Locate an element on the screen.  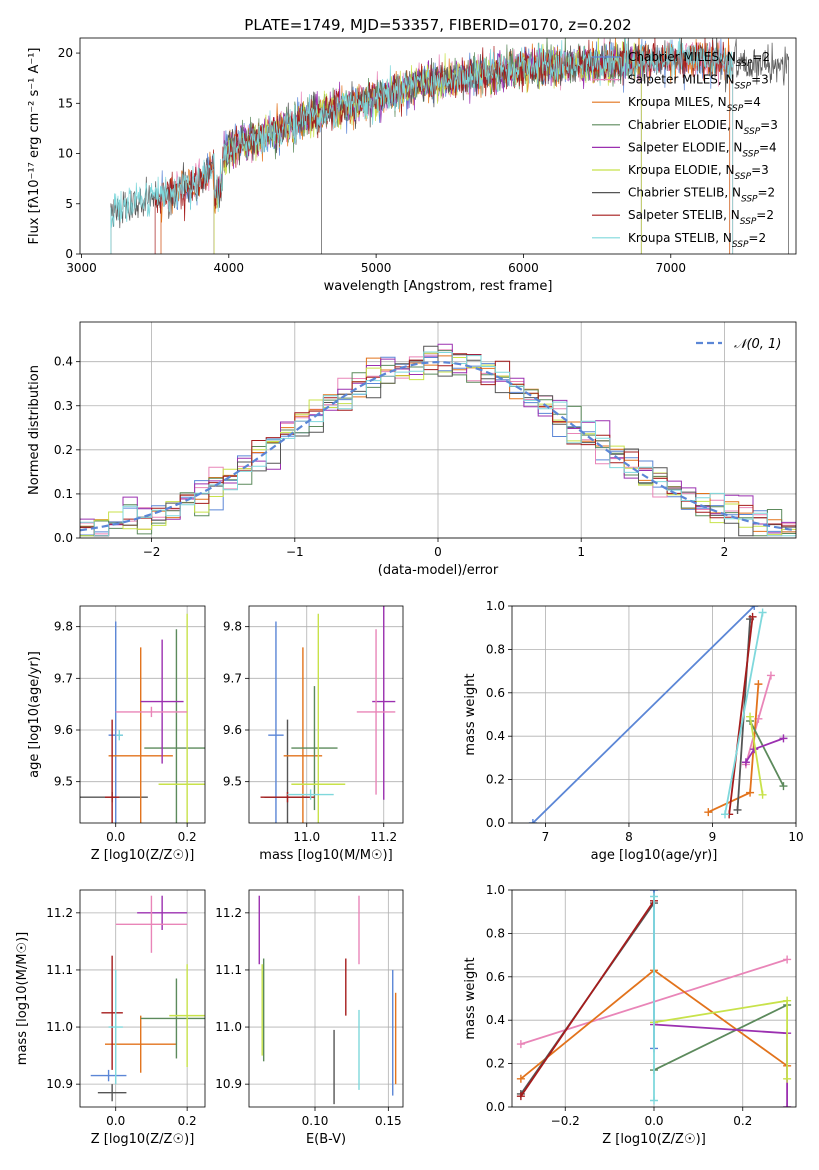
y-tick-label: 1.0 is located at coordinates (495, 606).